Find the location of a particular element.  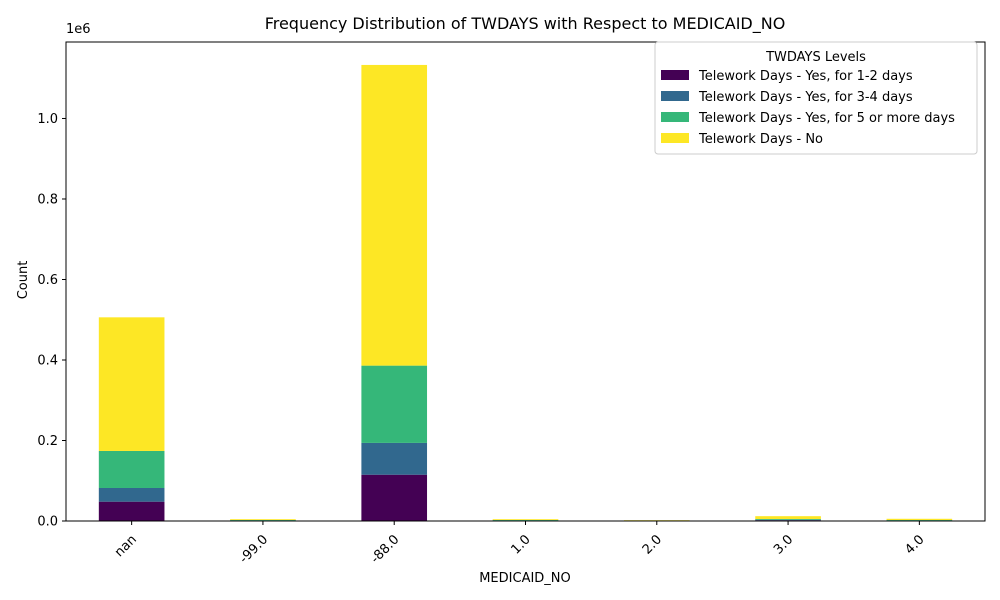

y-tick-label: 1.0 is located at coordinates (47, 119).